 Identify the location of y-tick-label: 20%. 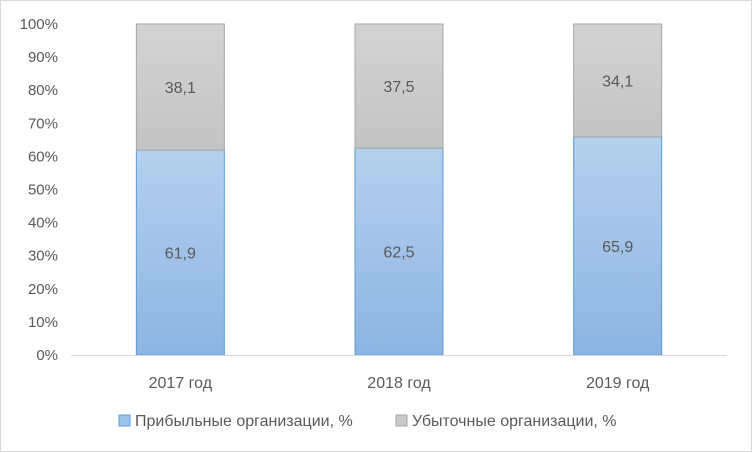
(43, 289).